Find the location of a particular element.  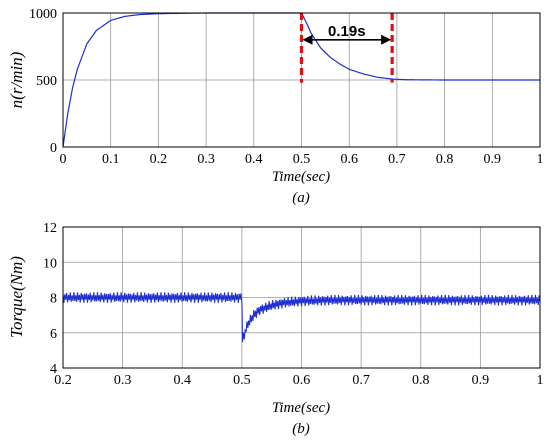

annotation-arrowhead-left is located at coordinates (307, 39).